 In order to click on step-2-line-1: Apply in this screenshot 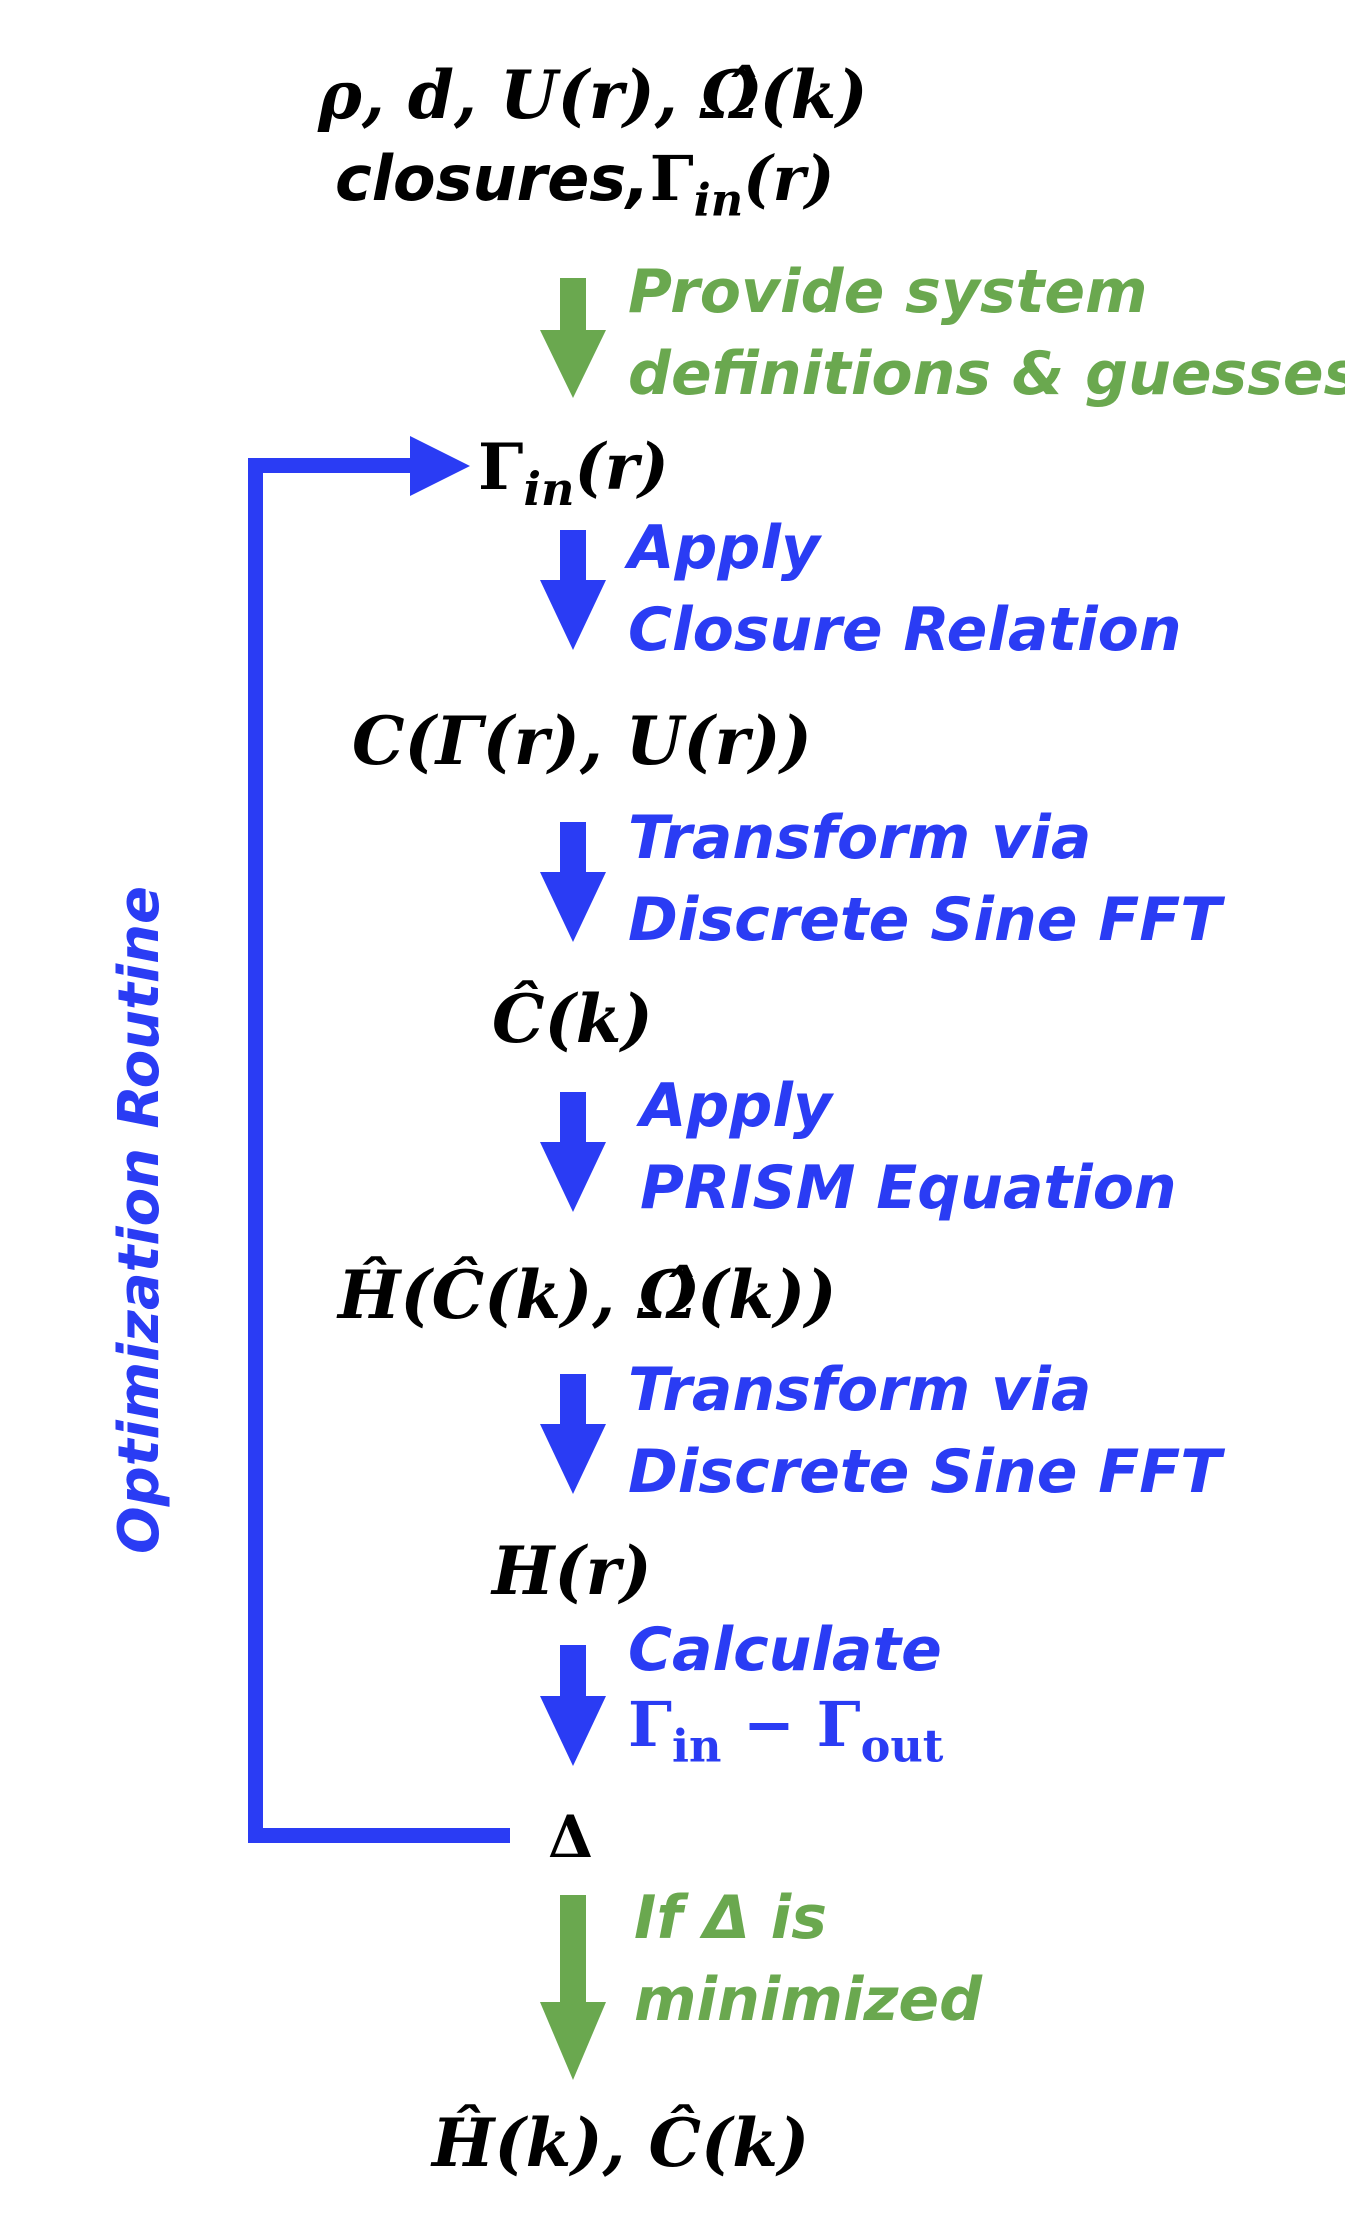, I will do `click(724, 548)`.